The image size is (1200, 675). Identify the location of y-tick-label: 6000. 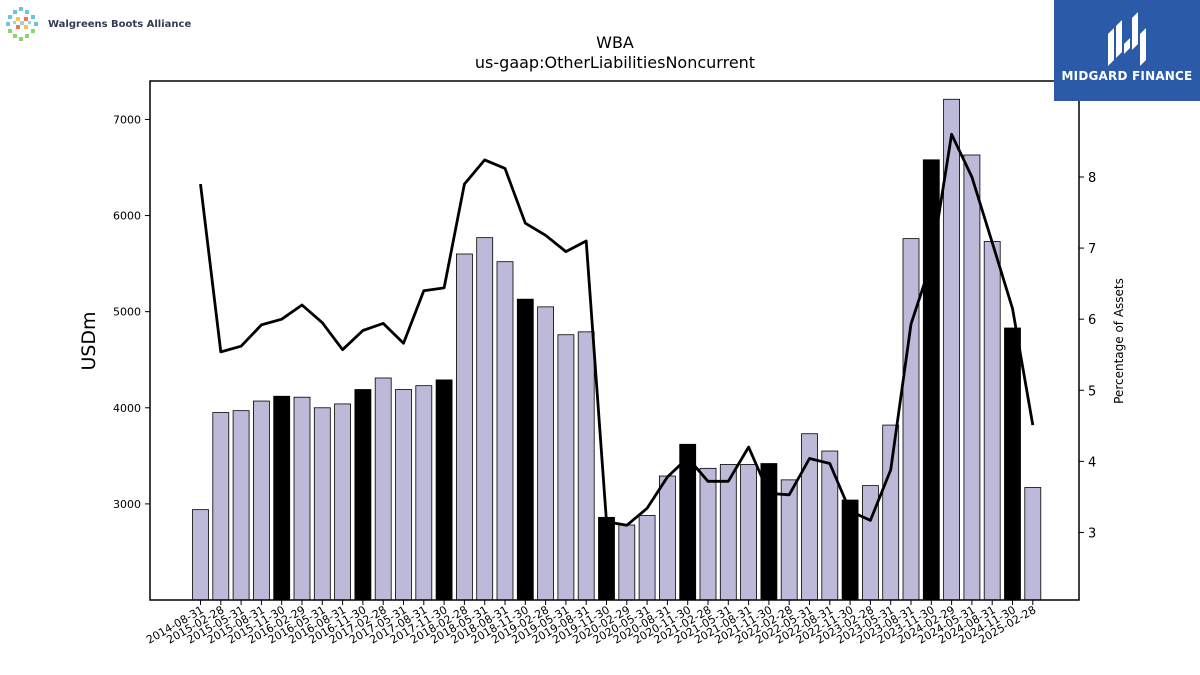
(127, 216).